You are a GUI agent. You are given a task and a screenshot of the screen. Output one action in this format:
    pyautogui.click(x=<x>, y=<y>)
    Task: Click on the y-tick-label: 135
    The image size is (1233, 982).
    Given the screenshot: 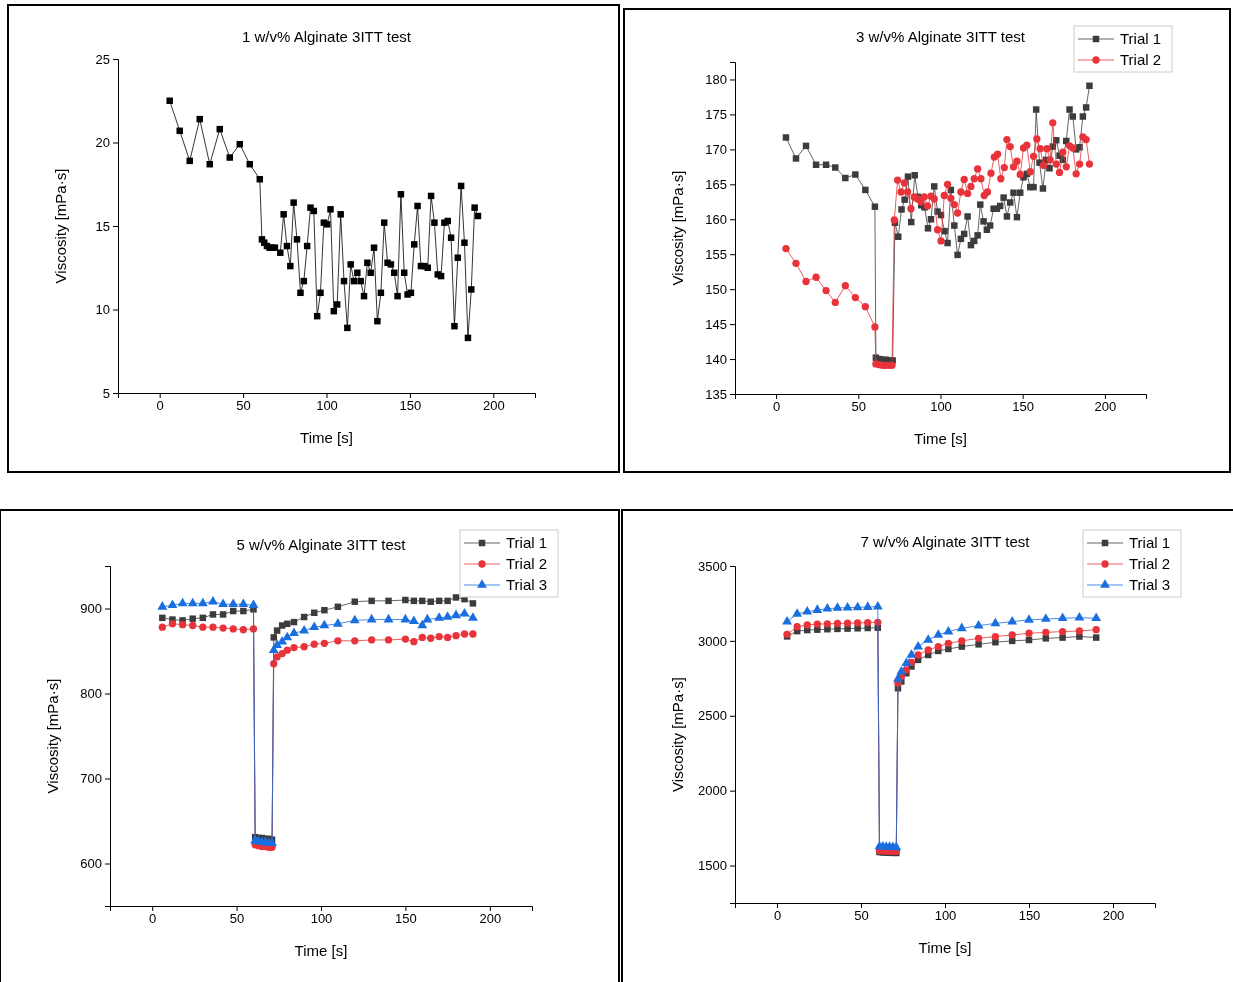 What is the action you would take?
    pyautogui.click(x=716, y=394)
    